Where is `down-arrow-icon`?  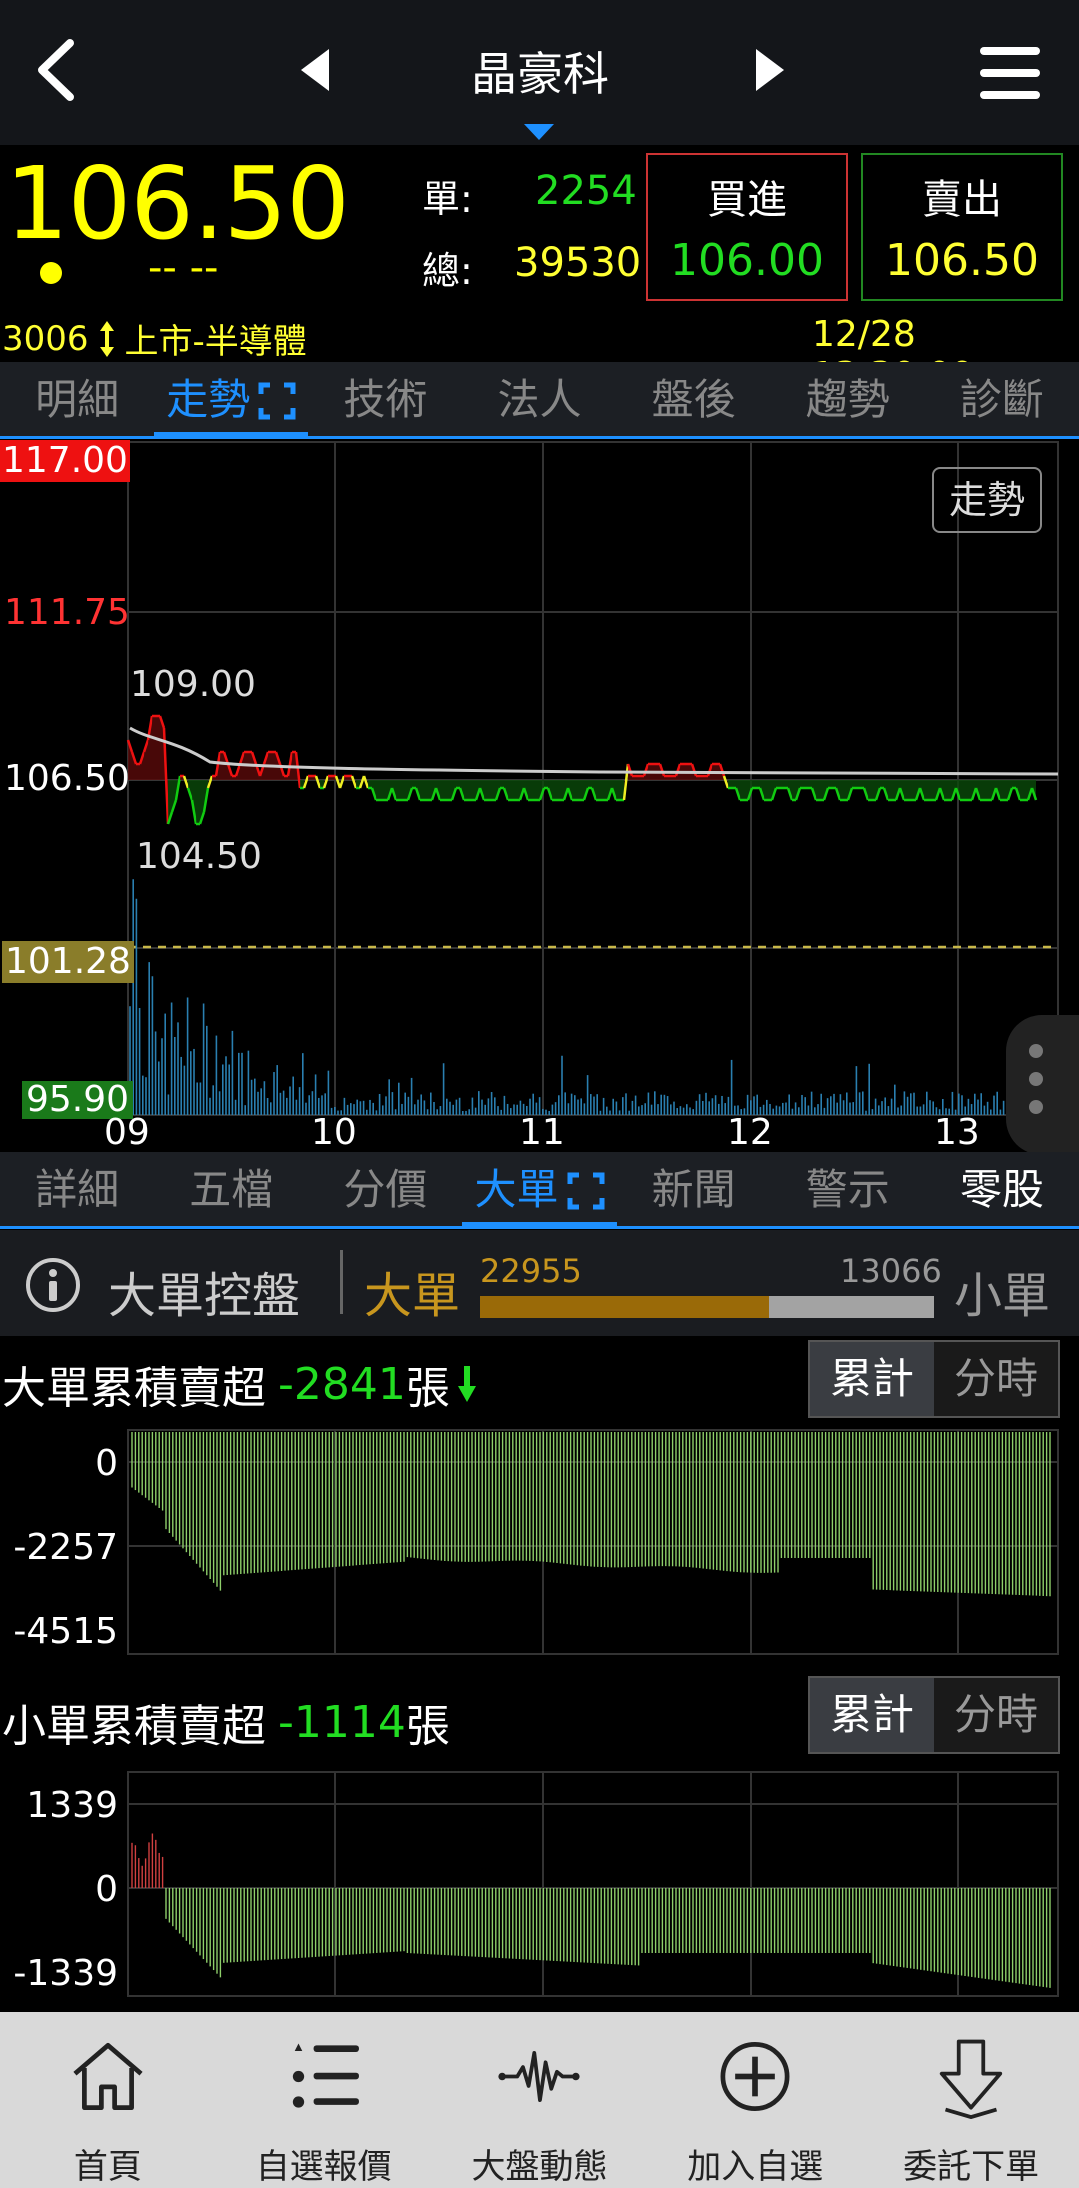 down-arrow-icon is located at coordinates (466, 1384).